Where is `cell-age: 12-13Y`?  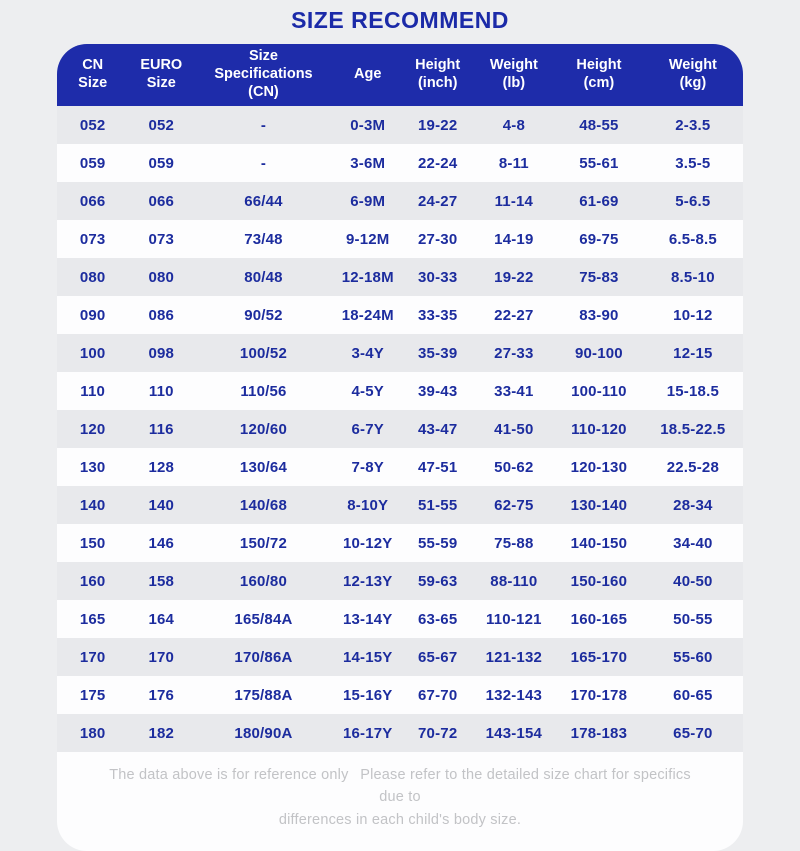 cell-age: 12-13Y is located at coordinates (367, 581).